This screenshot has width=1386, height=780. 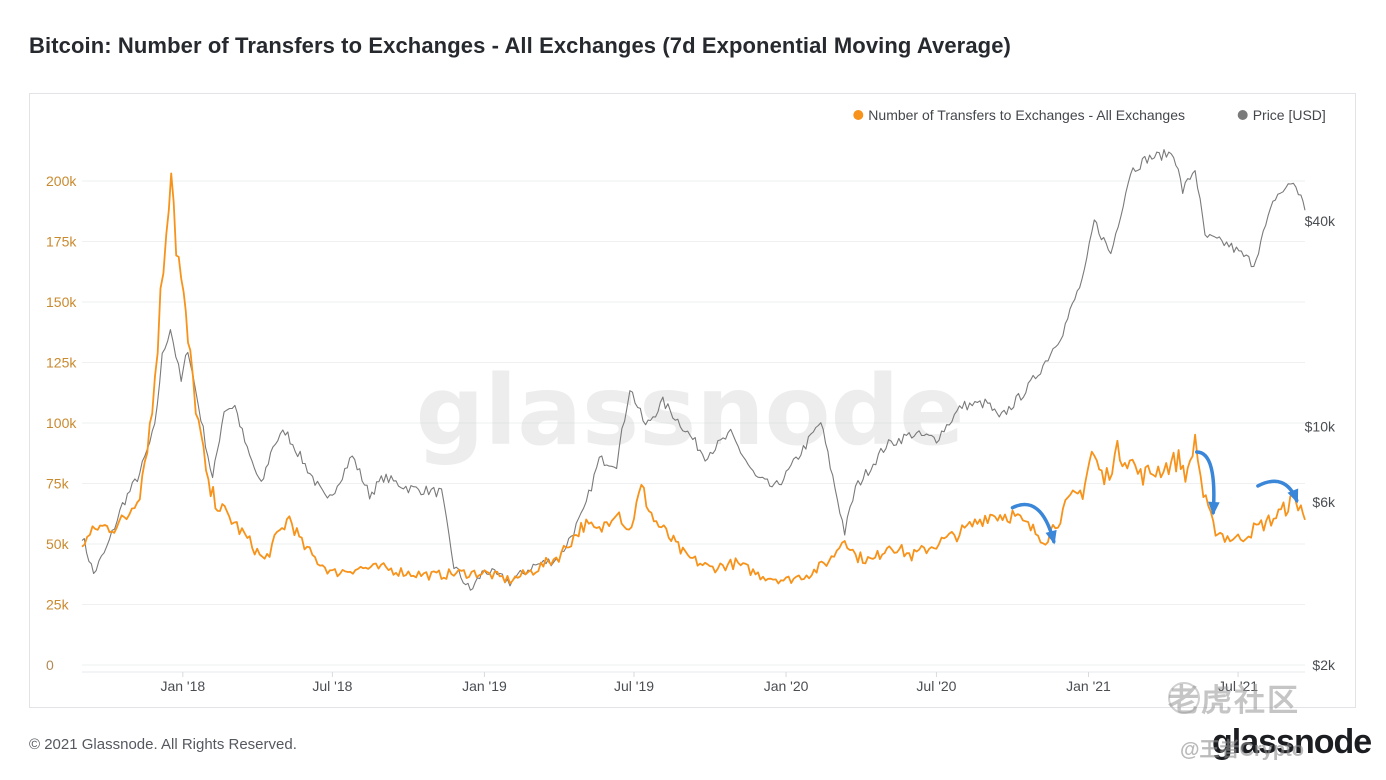 What do you see at coordinates (484, 686) in the screenshot?
I see `x-tick-label: Jan '19` at bounding box center [484, 686].